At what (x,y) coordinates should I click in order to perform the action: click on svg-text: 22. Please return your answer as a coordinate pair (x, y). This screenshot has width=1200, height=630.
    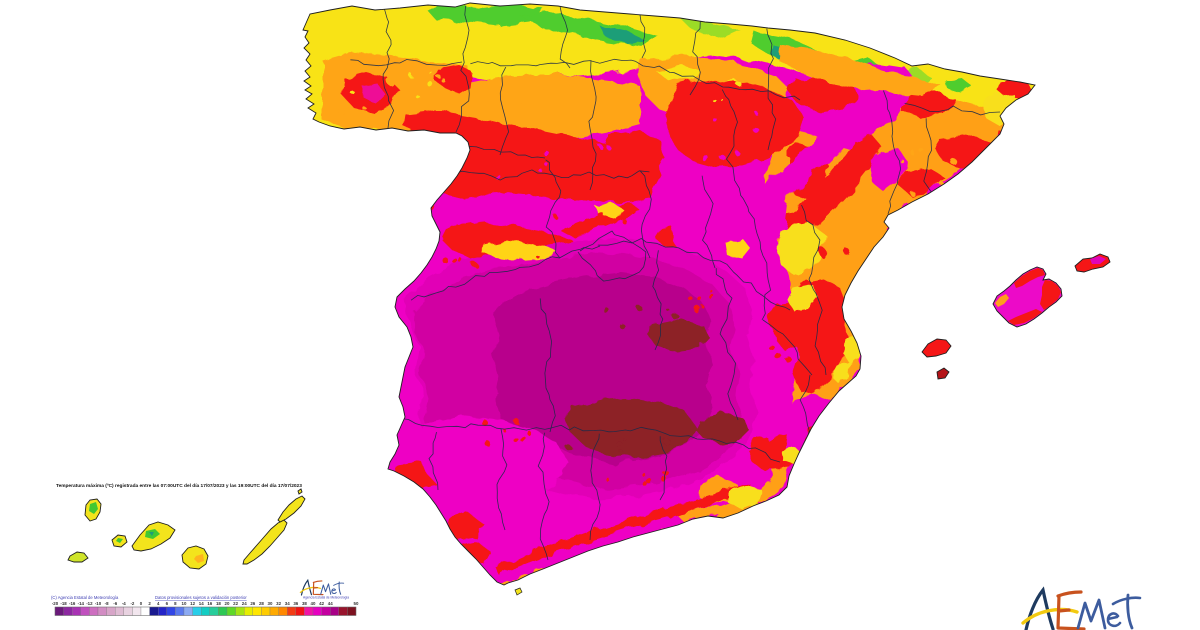
    Looking at the image, I should click on (235, 603).